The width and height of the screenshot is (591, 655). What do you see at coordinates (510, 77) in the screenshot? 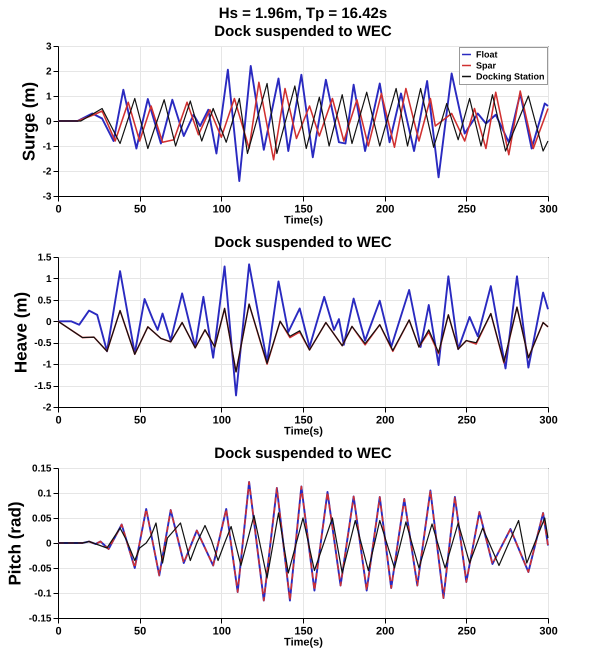
I see `legend-label: Docking Station` at bounding box center [510, 77].